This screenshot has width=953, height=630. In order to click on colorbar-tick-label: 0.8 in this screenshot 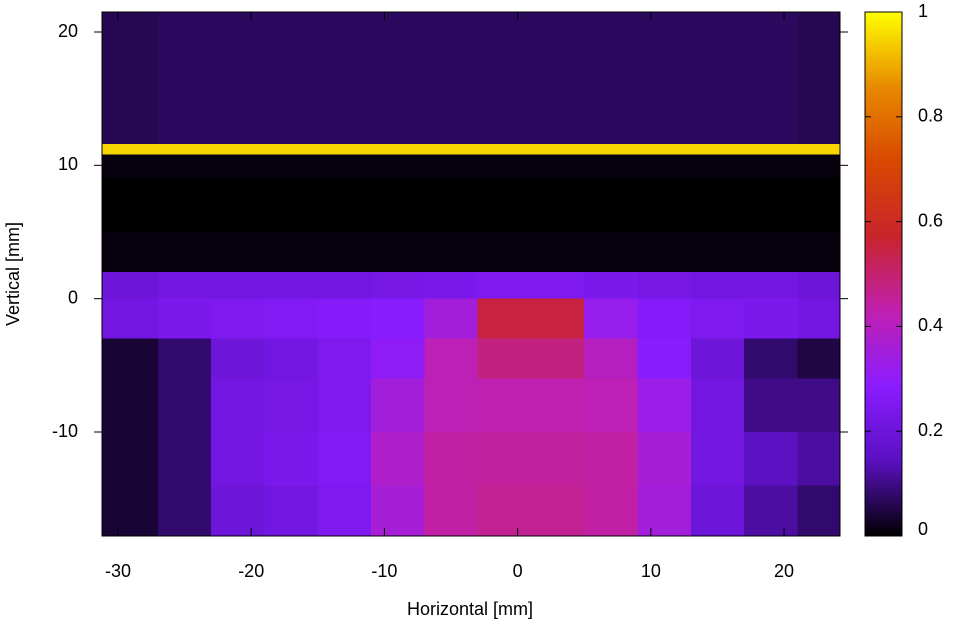, I will do `click(930, 116)`.